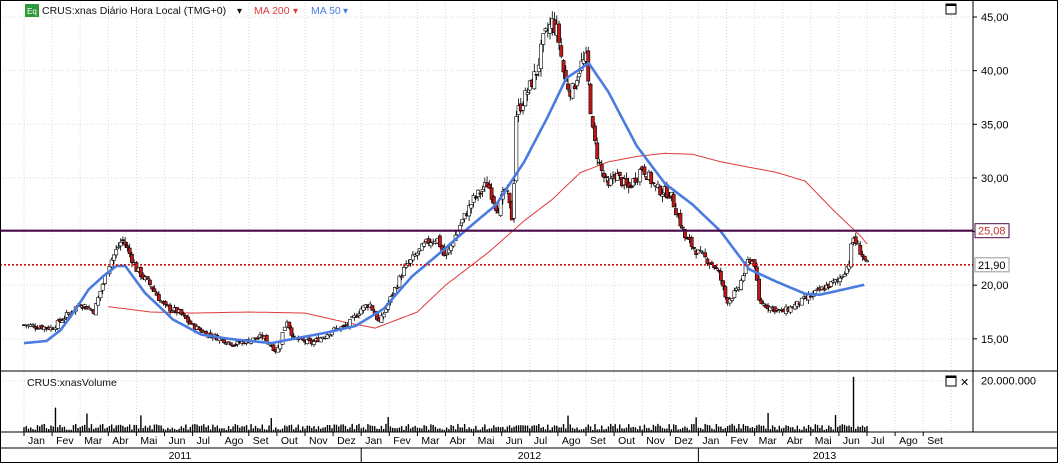 The image size is (1058, 463). What do you see at coordinates (740, 441) in the screenshot?
I see `month-label: Fev` at bounding box center [740, 441].